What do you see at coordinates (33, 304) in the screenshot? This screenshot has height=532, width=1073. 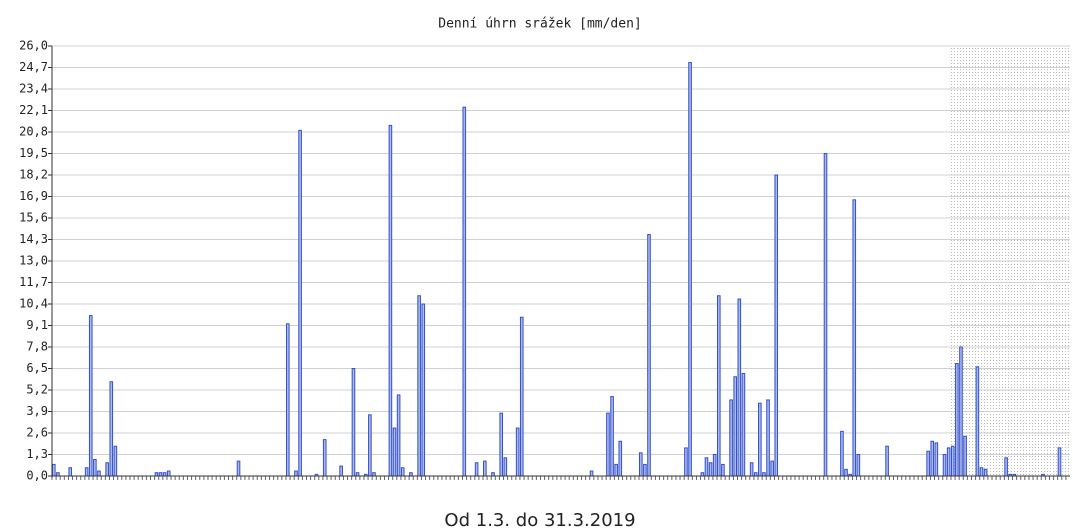 I see `y-tick-label: 10,4` at bounding box center [33, 304].